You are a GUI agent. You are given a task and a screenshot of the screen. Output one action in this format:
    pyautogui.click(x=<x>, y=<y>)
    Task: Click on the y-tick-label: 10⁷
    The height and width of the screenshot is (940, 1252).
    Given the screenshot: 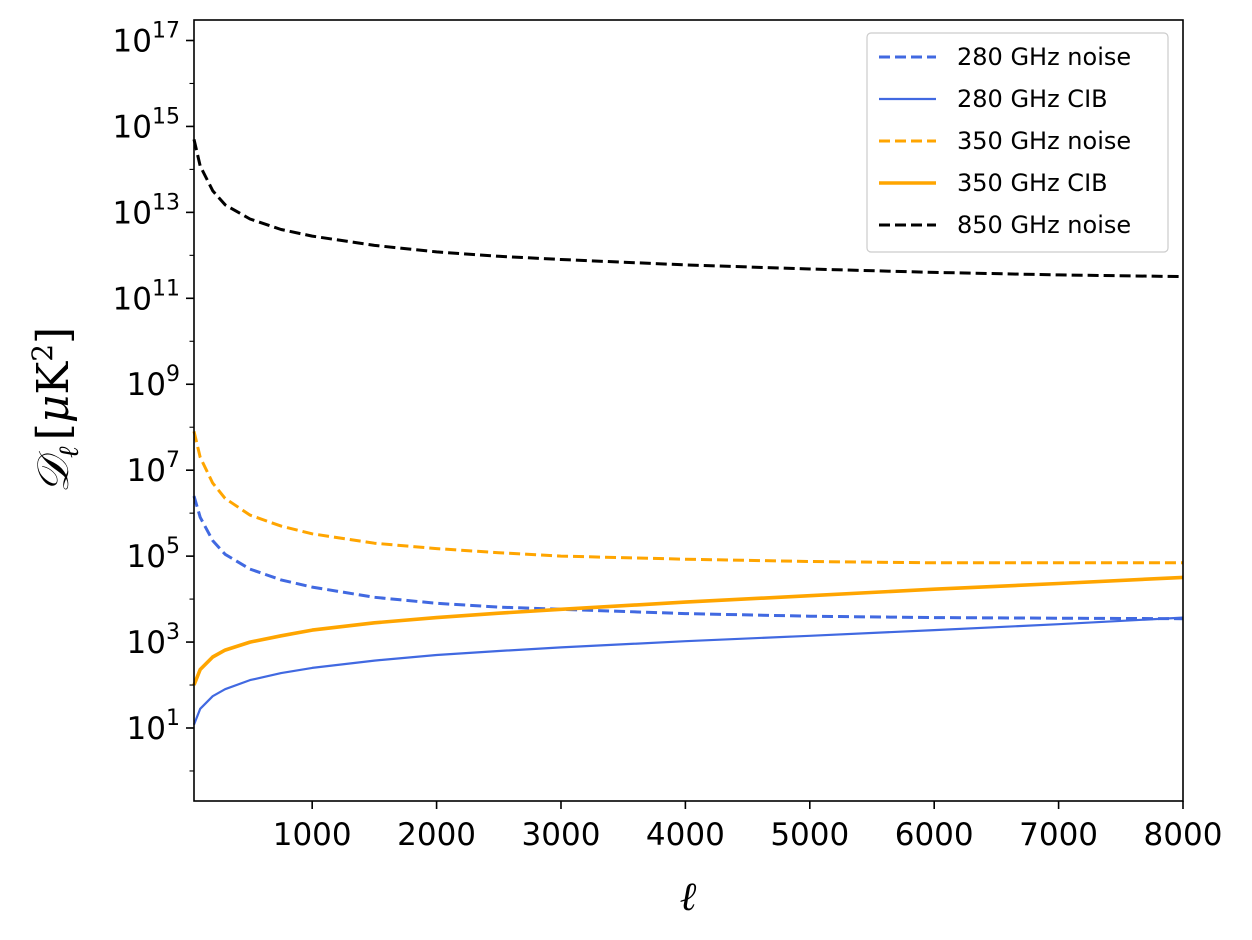 What is the action you would take?
    pyautogui.click(x=153, y=468)
    